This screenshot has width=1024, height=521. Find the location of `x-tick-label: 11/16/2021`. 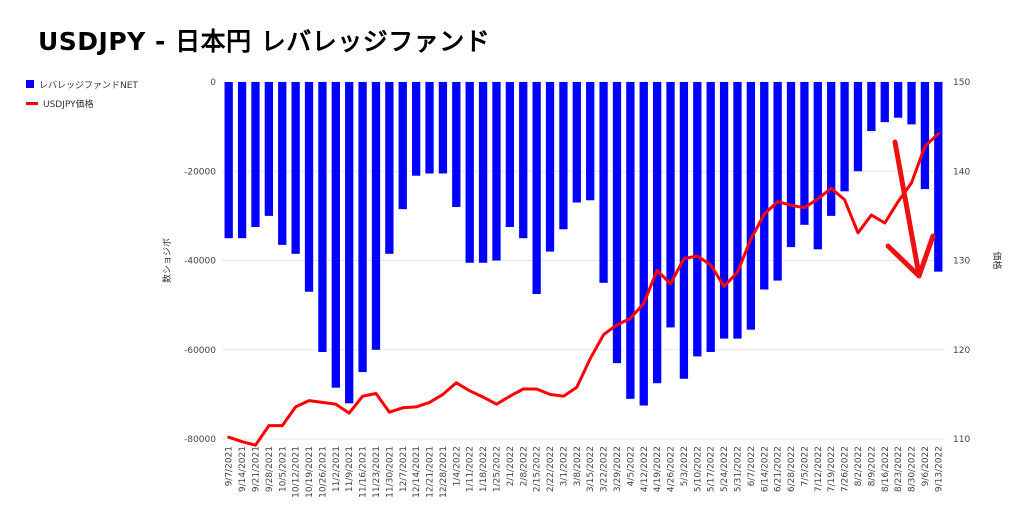

x-tick-label: 11/16/2021 is located at coordinates (364, 472).